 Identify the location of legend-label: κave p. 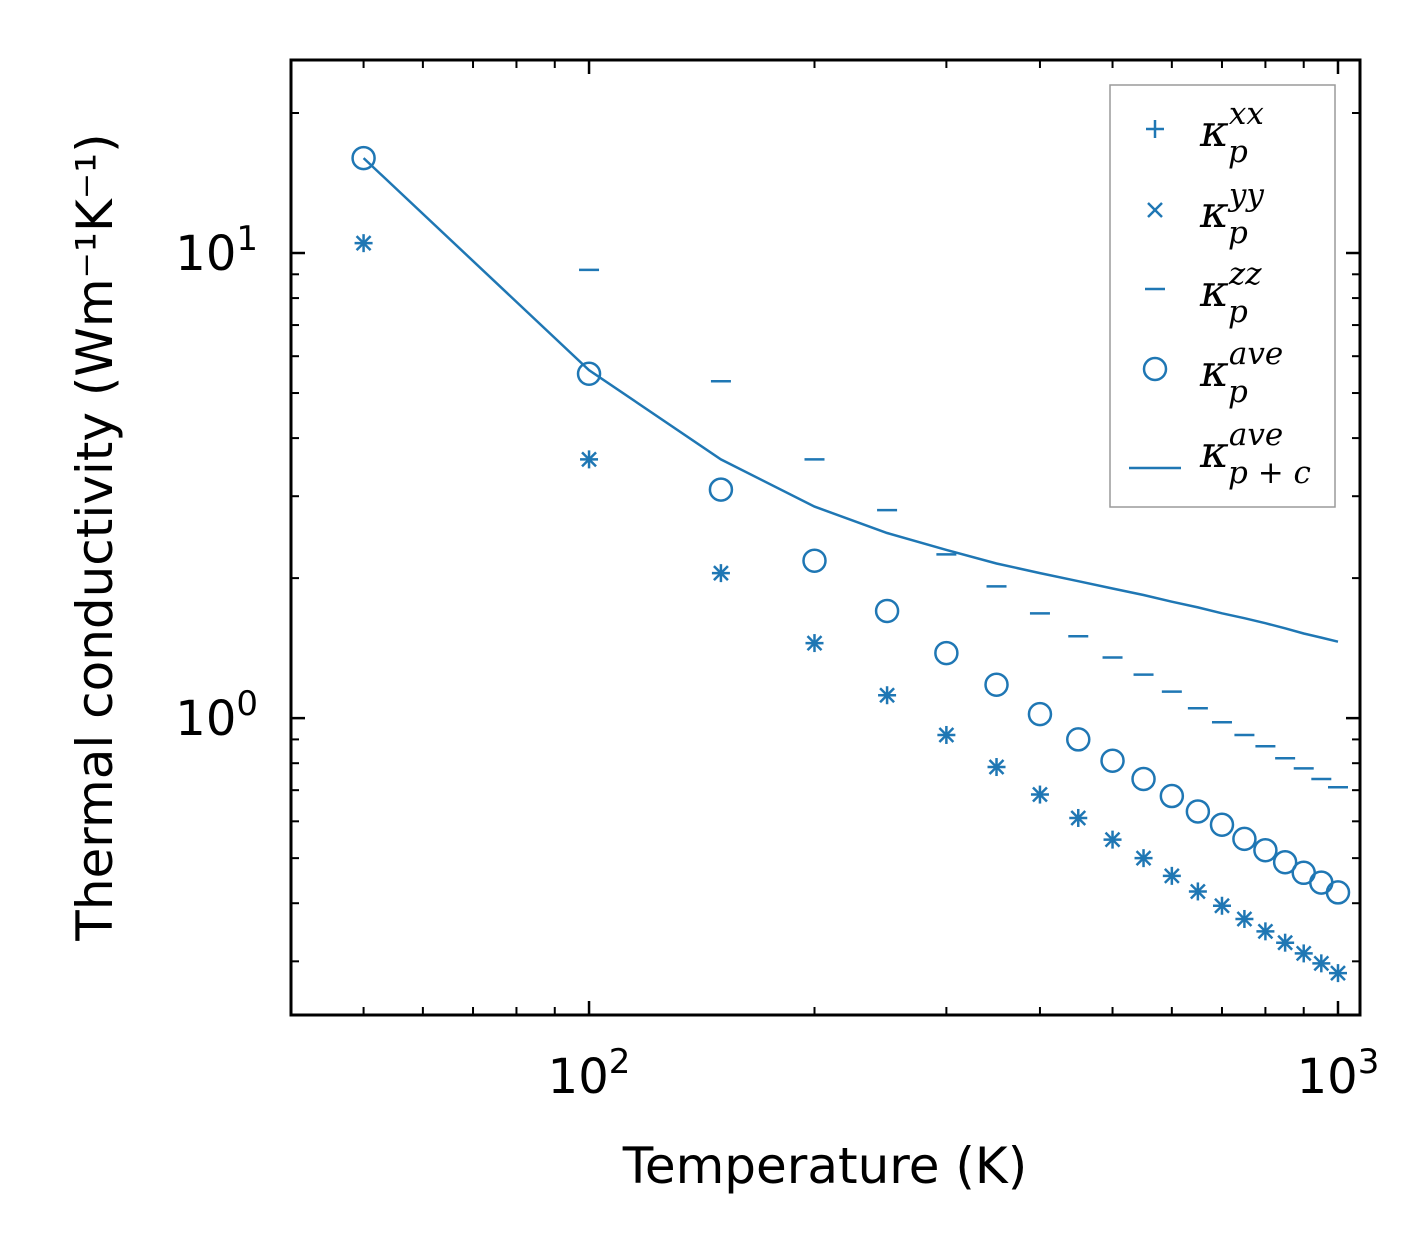
(1241, 373).